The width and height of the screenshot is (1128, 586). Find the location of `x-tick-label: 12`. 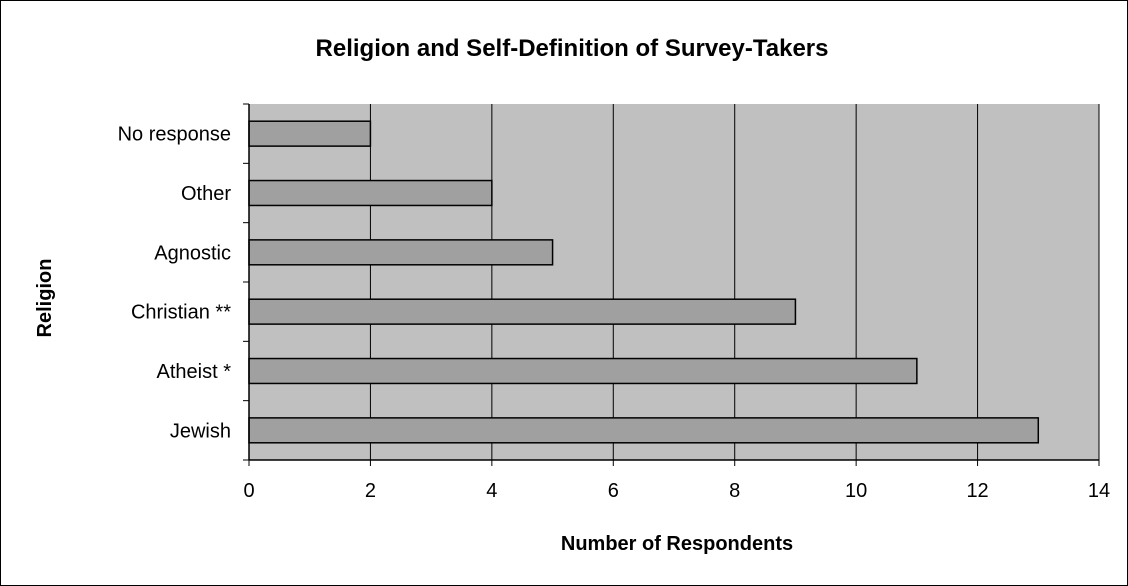

x-tick-label: 12 is located at coordinates (977, 491).